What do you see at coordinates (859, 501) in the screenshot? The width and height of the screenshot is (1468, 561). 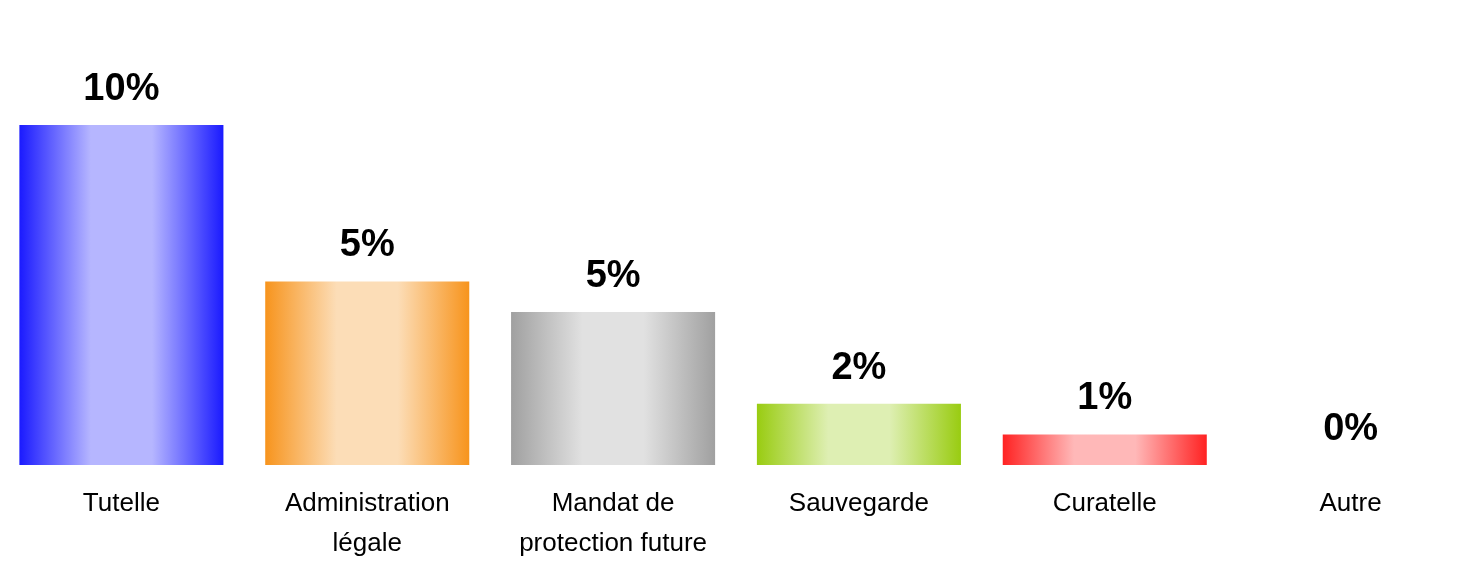 I see `x-tick-label: Sauvegarde` at bounding box center [859, 501].